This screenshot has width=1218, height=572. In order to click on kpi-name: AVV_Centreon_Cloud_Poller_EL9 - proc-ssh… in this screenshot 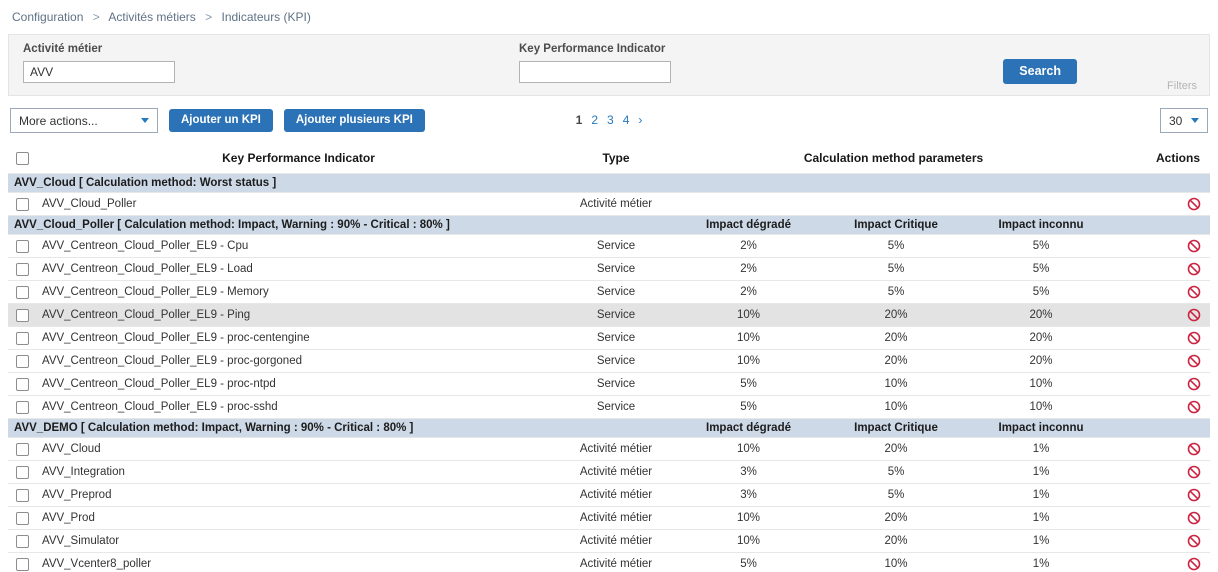, I will do `click(298, 407)`.